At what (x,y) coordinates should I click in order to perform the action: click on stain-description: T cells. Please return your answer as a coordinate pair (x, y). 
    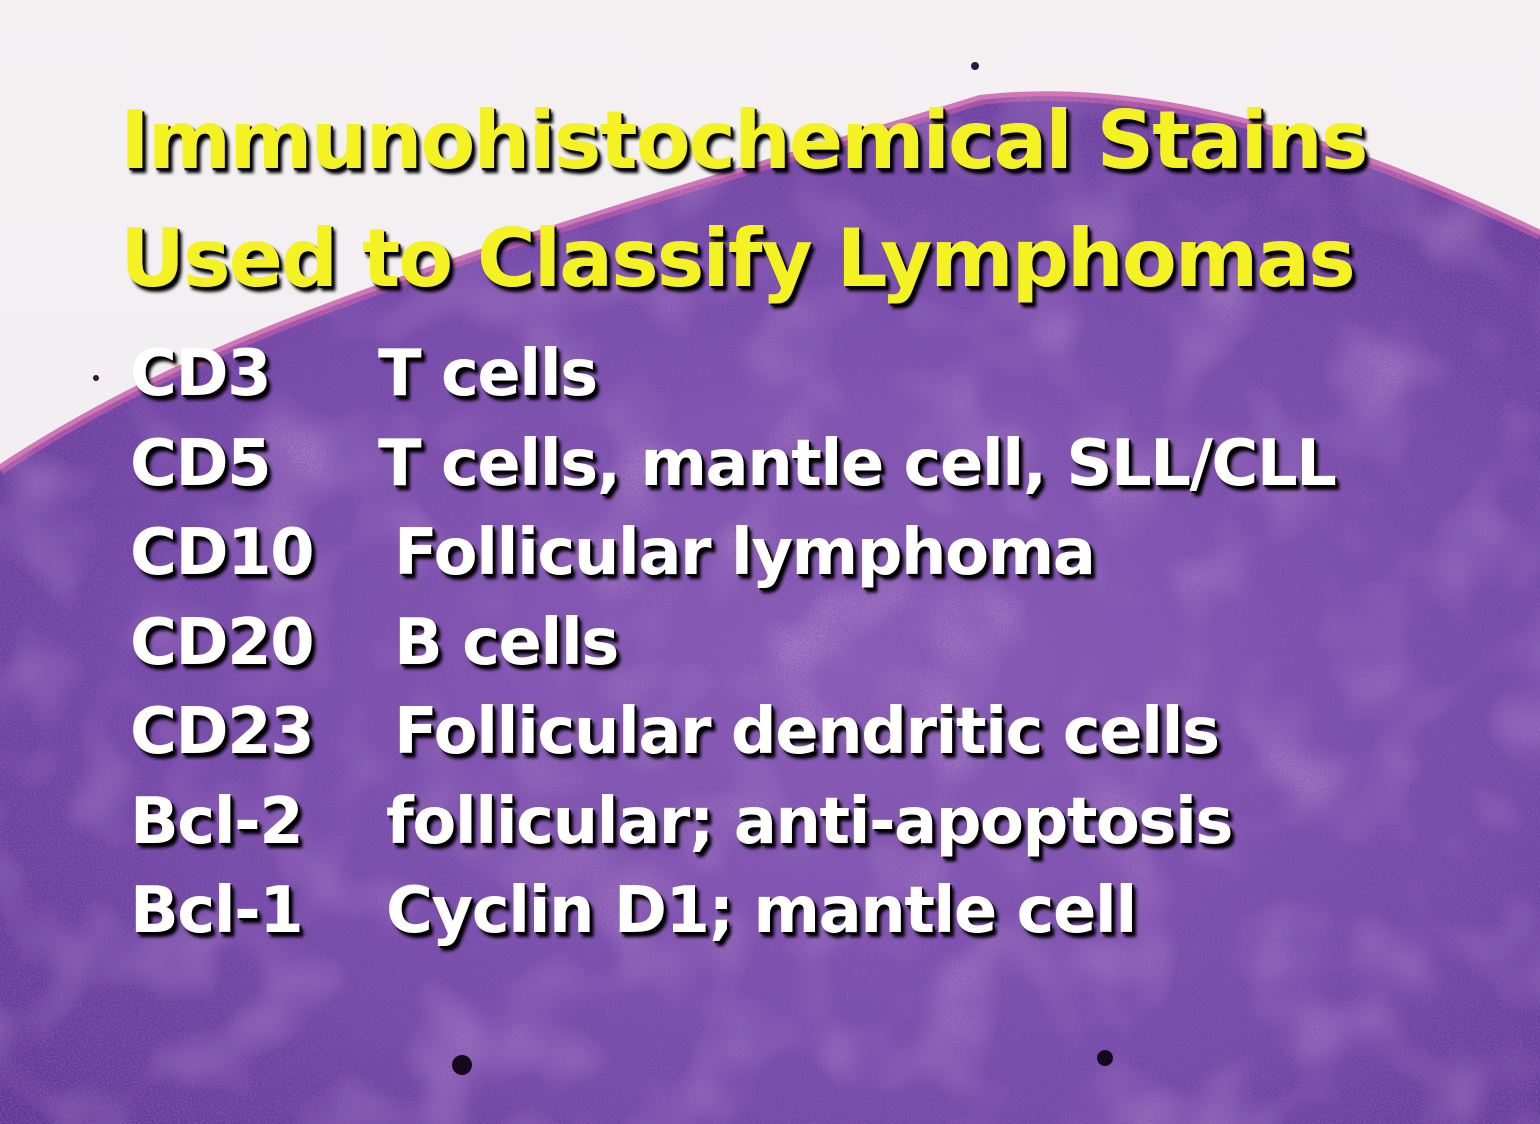
    Looking at the image, I should click on (488, 374).